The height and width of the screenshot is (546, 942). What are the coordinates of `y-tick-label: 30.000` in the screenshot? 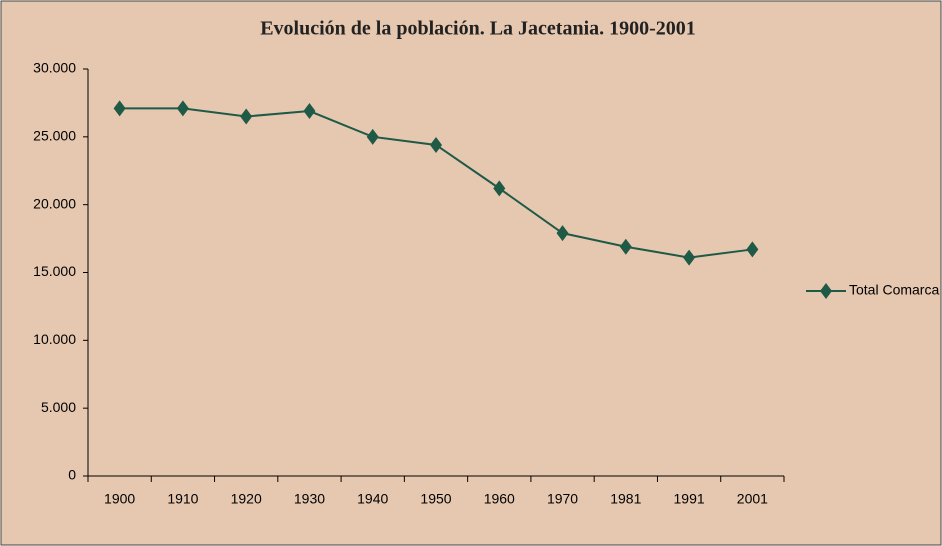 It's located at (54, 68).